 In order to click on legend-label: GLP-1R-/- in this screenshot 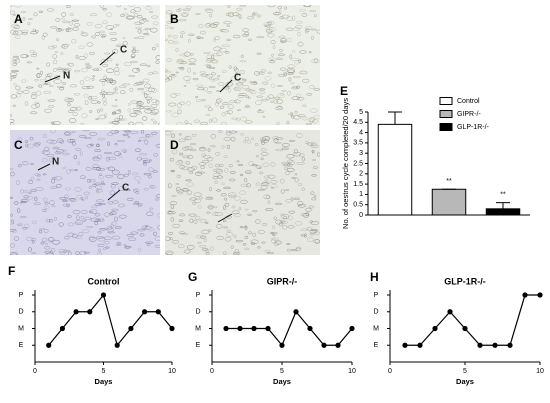, I will do `click(473, 127)`.